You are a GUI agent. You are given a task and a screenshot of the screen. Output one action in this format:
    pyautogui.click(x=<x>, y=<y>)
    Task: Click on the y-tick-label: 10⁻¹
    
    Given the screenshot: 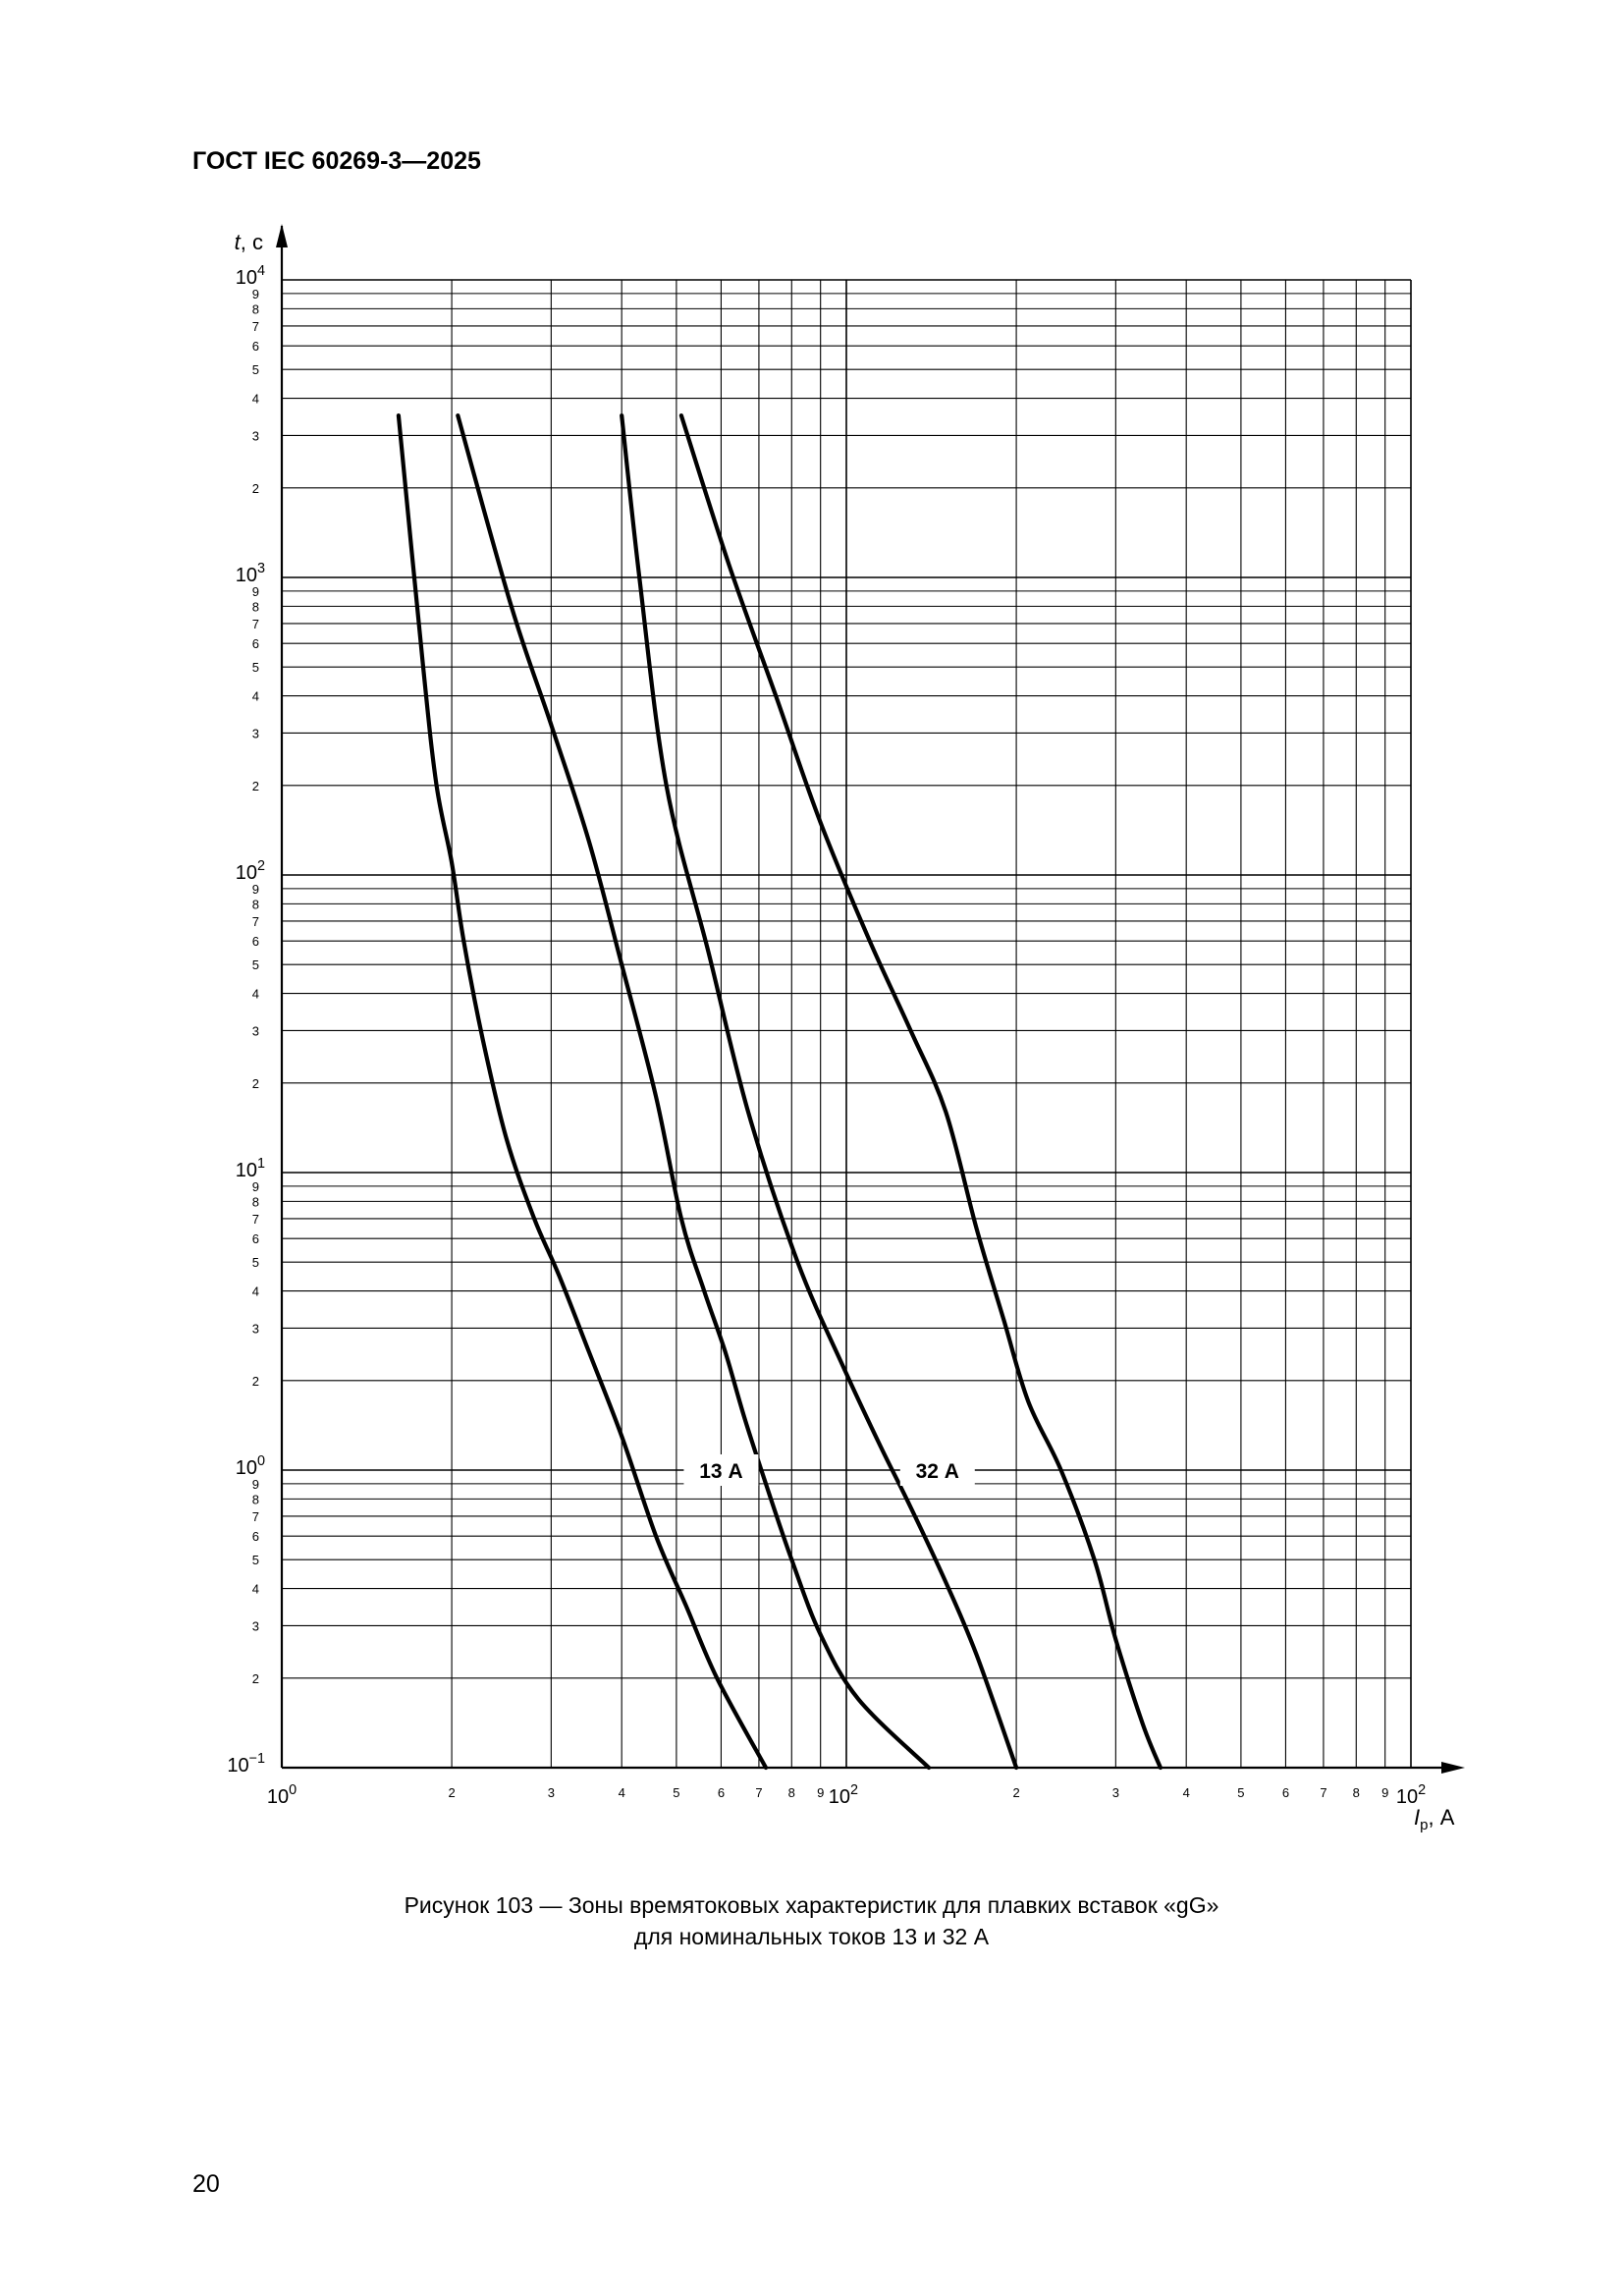 What is the action you would take?
    pyautogui.click(x=246, y=1764)
    